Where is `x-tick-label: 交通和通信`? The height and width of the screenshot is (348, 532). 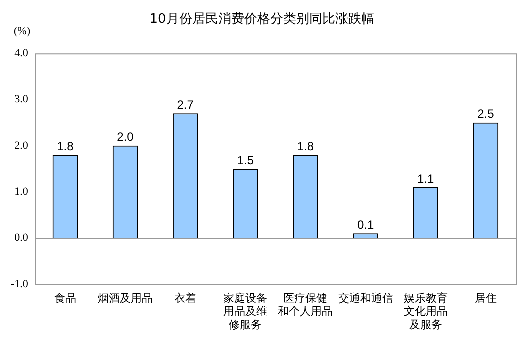 x-tick-label: 交通和通信 is located at coordinates (366, 298).